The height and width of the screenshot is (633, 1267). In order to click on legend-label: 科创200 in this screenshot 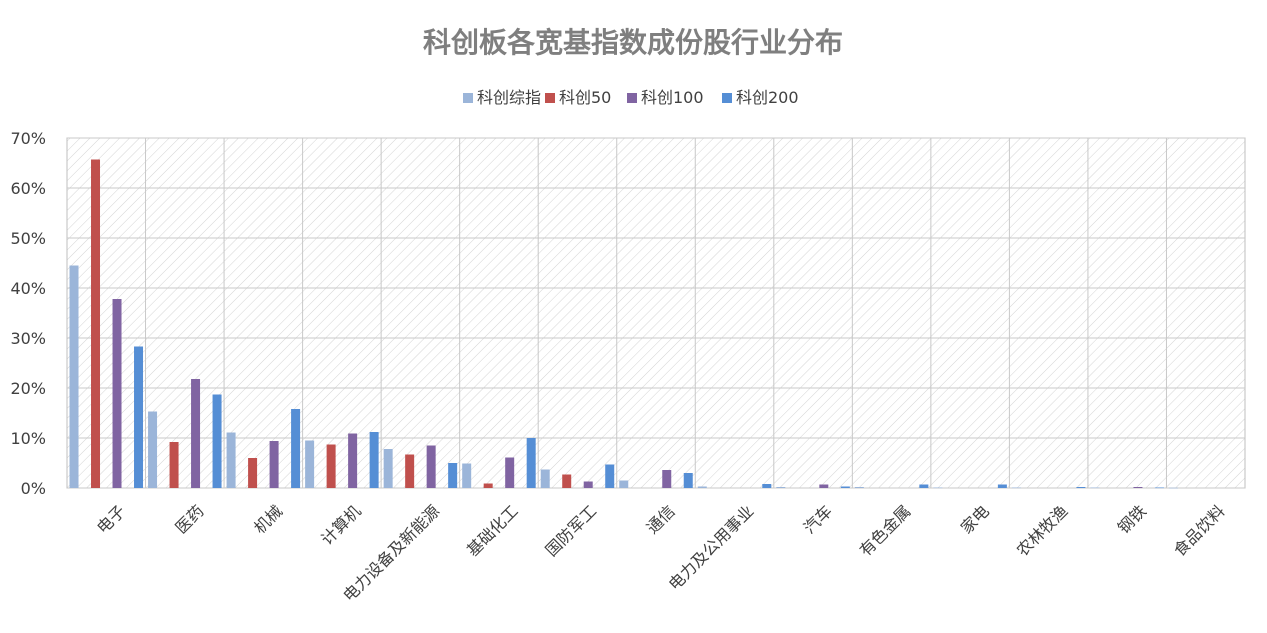, I will do `click(767, 97)`.